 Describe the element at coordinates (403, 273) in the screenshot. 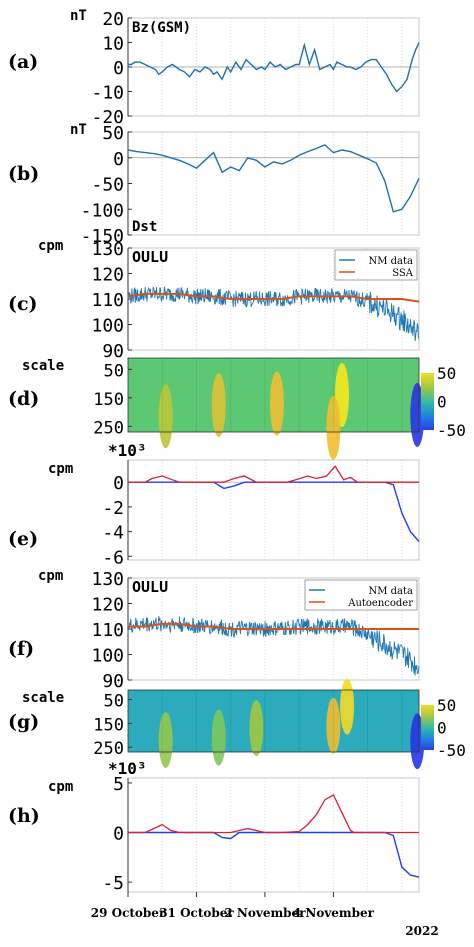

I see `legend-entry: SSA` at that location.